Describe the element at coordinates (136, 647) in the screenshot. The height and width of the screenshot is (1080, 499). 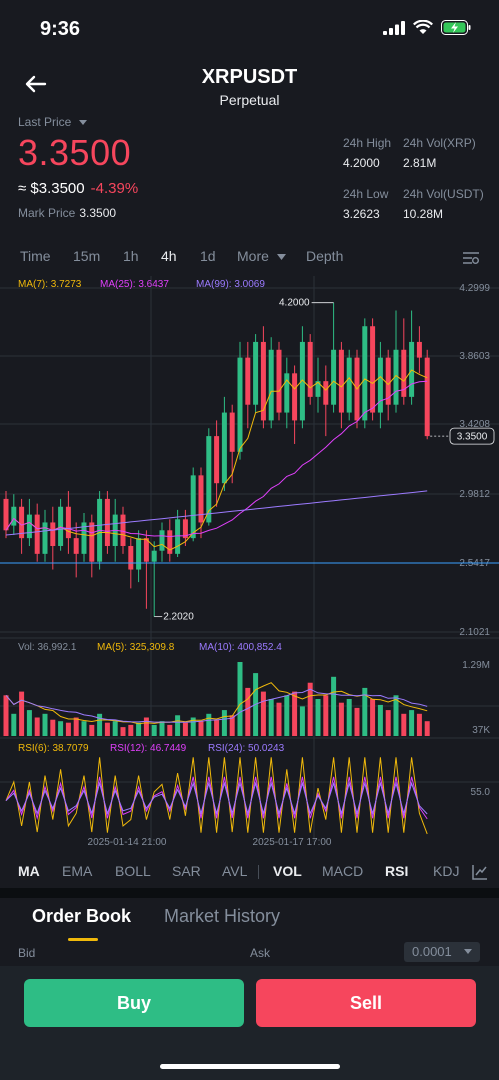
I see `vol-ma5-legend: MA(5): 325,309.8` at that location.